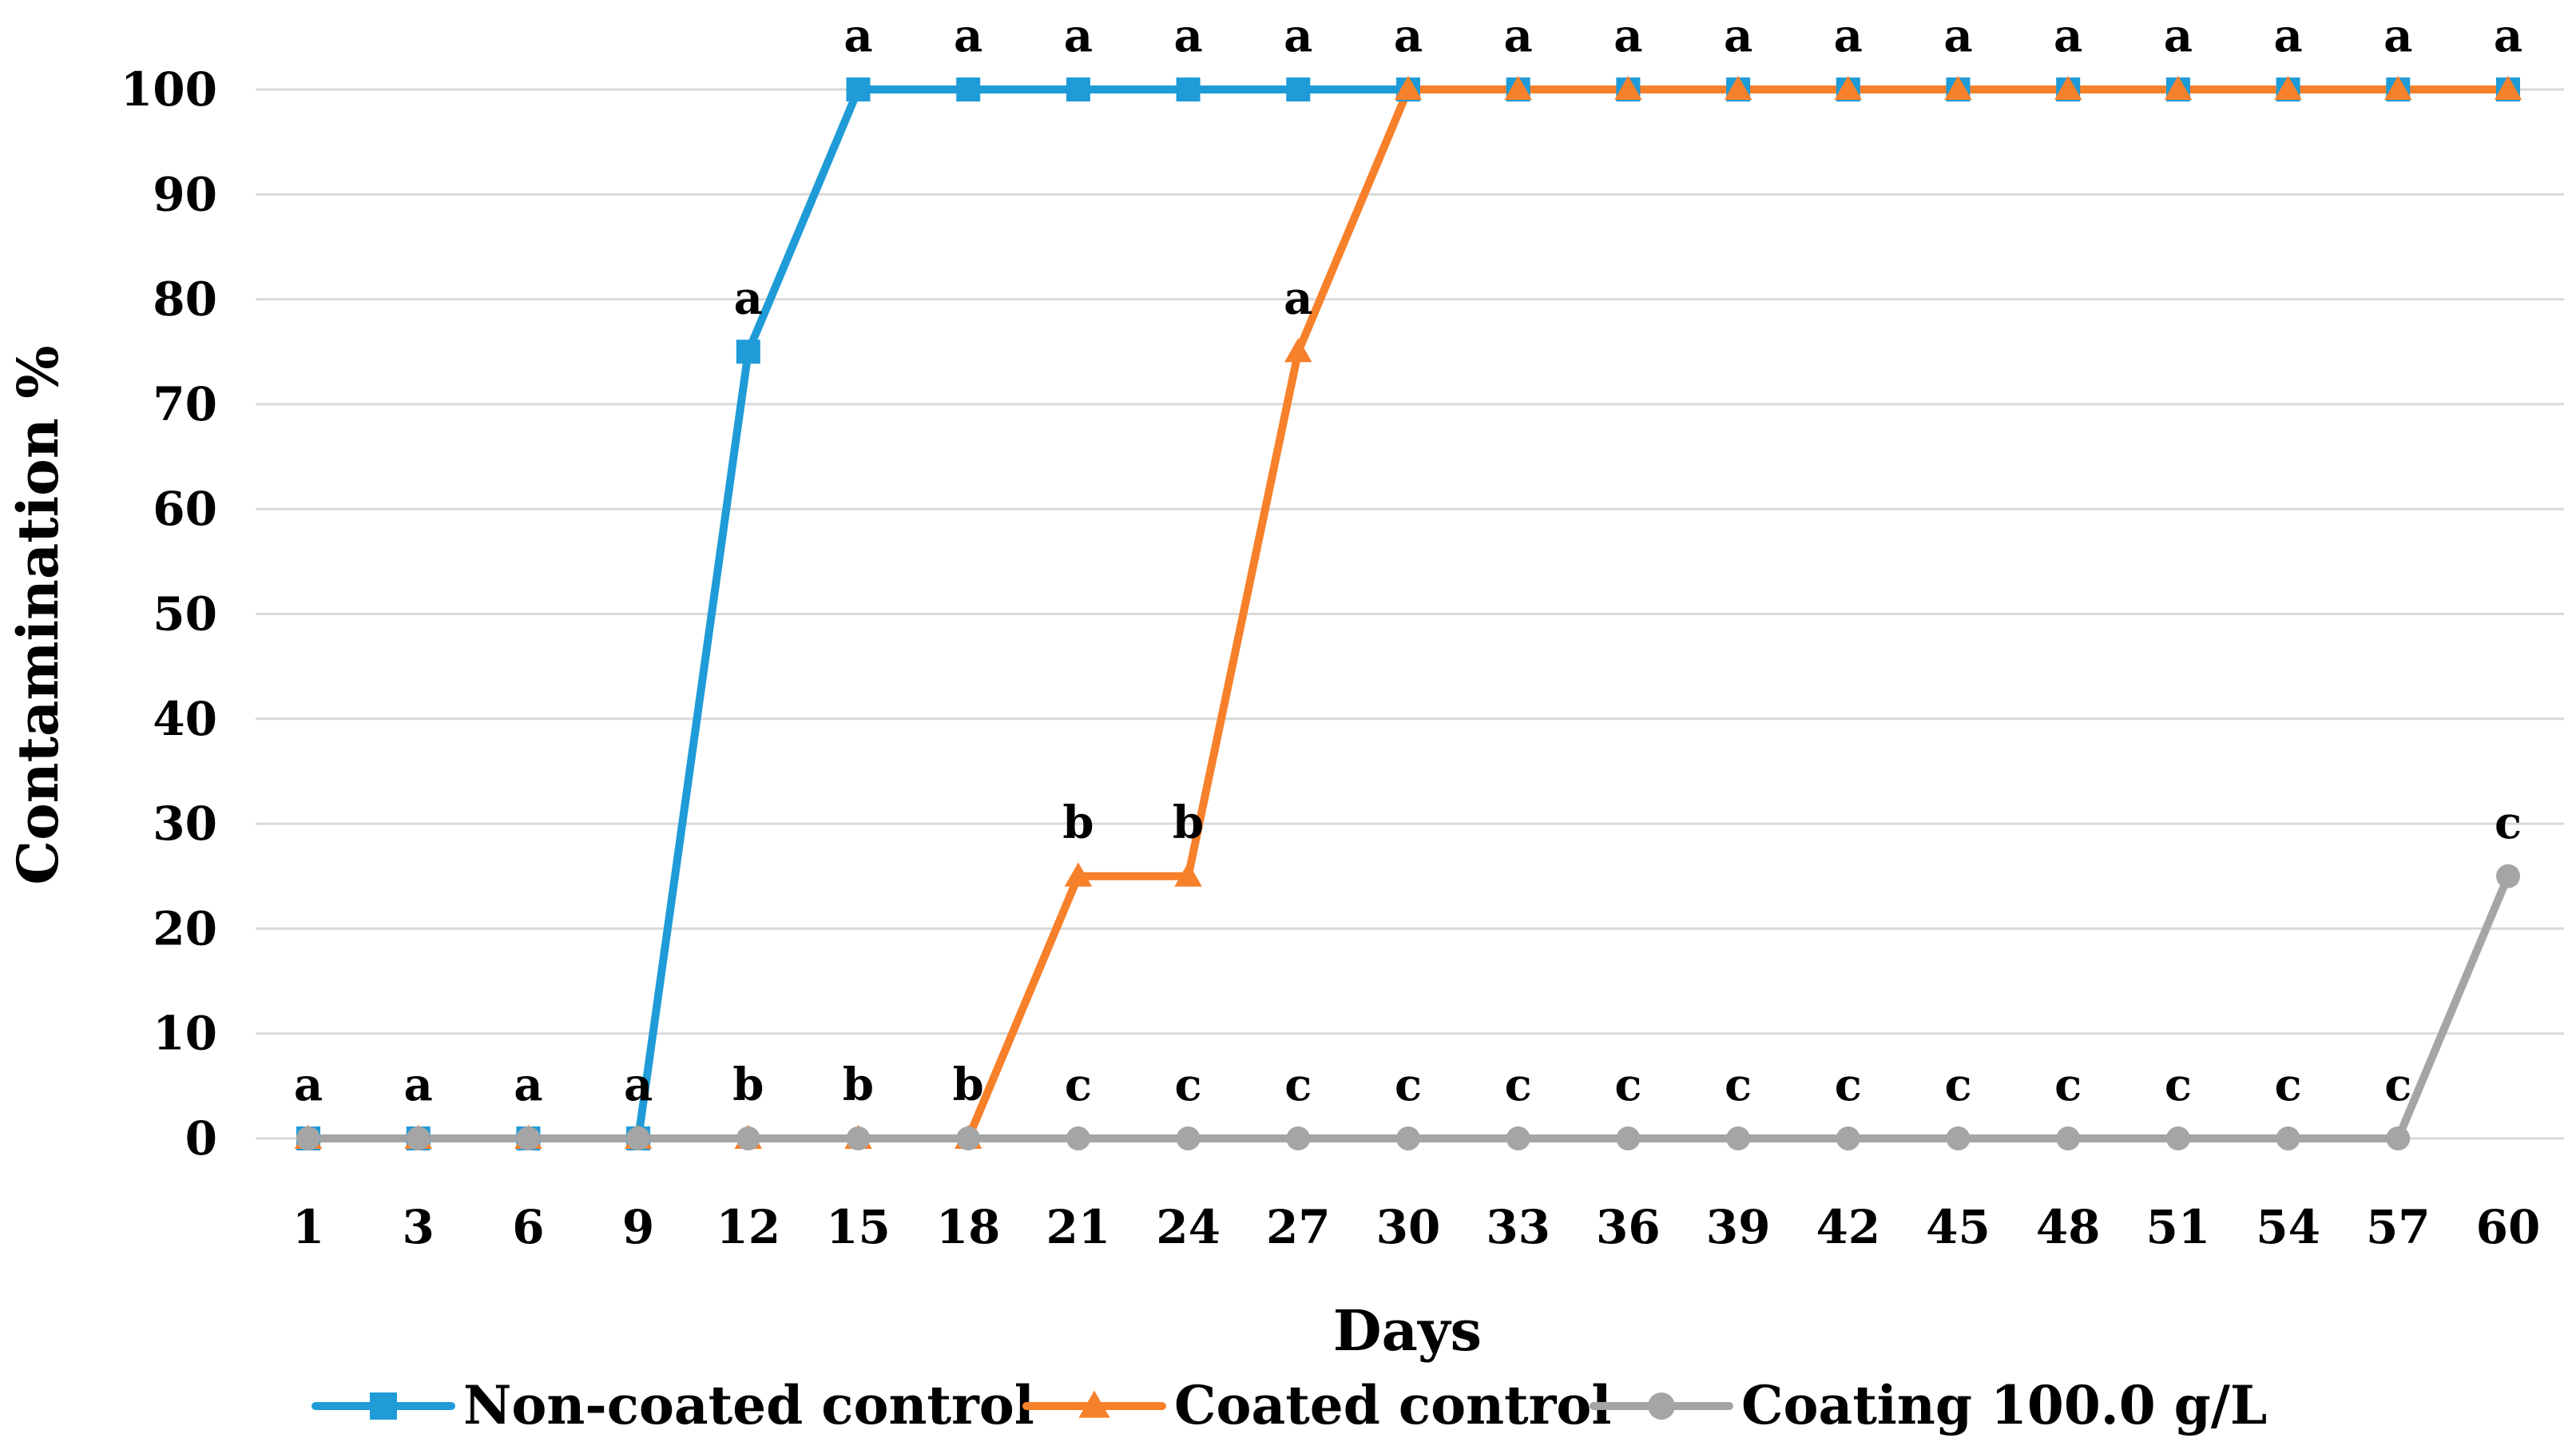 This screenshot has width=2576, height=1454. I want to click on legend-item-1: Coated control, so click(1316, 1405).